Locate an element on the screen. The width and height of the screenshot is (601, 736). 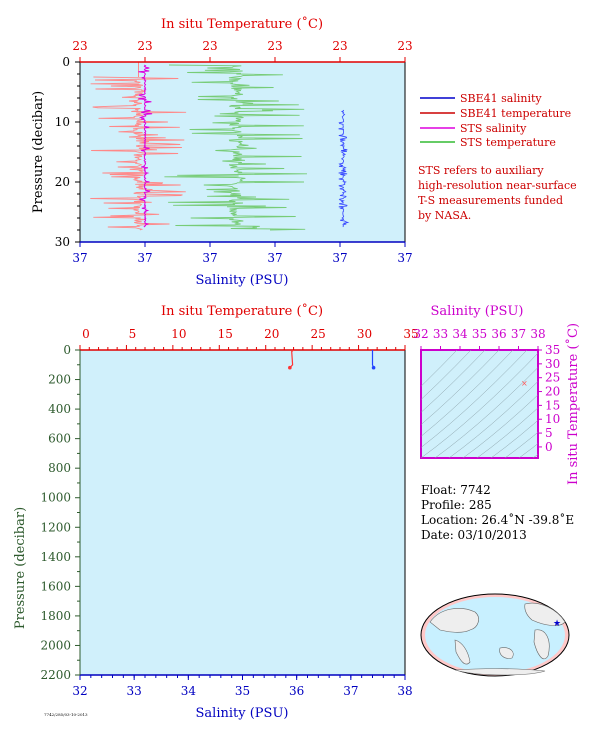
tick-label: 15 is located at coordinates (552, 405).